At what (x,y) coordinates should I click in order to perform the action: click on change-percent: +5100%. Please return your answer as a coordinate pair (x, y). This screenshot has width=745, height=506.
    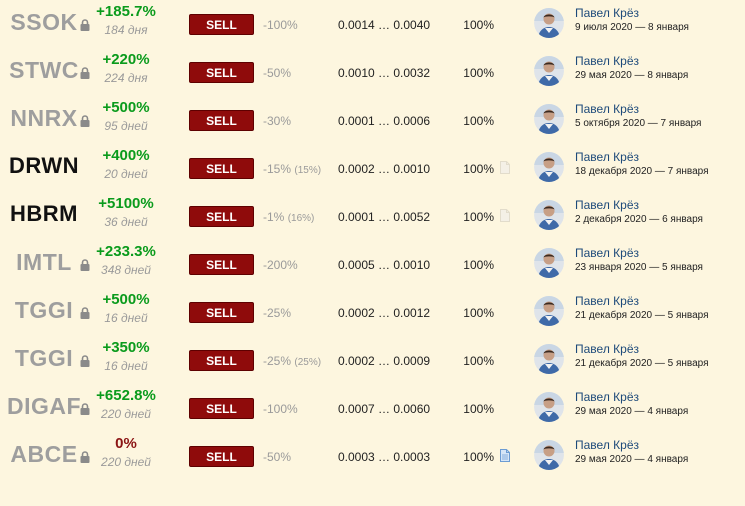
    Looking at the image, I should click on (126, 203).